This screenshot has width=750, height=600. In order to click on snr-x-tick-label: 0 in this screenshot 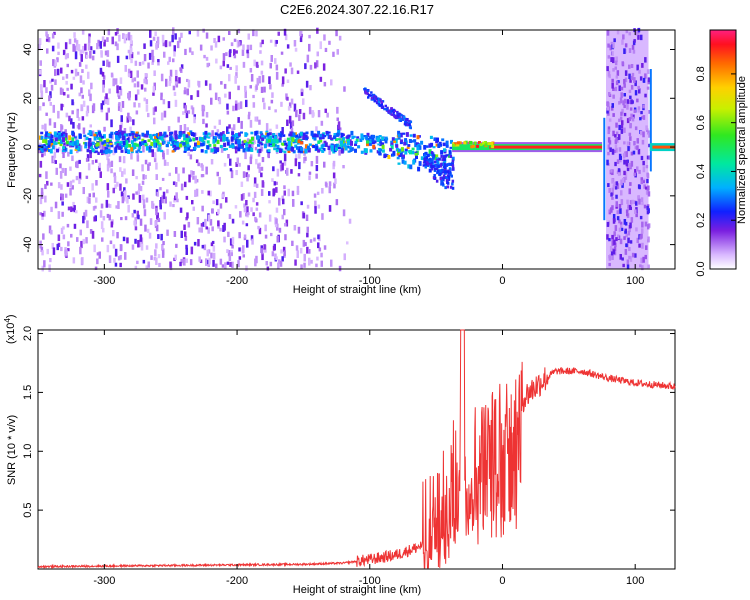, I will do `click(502, 581)`.